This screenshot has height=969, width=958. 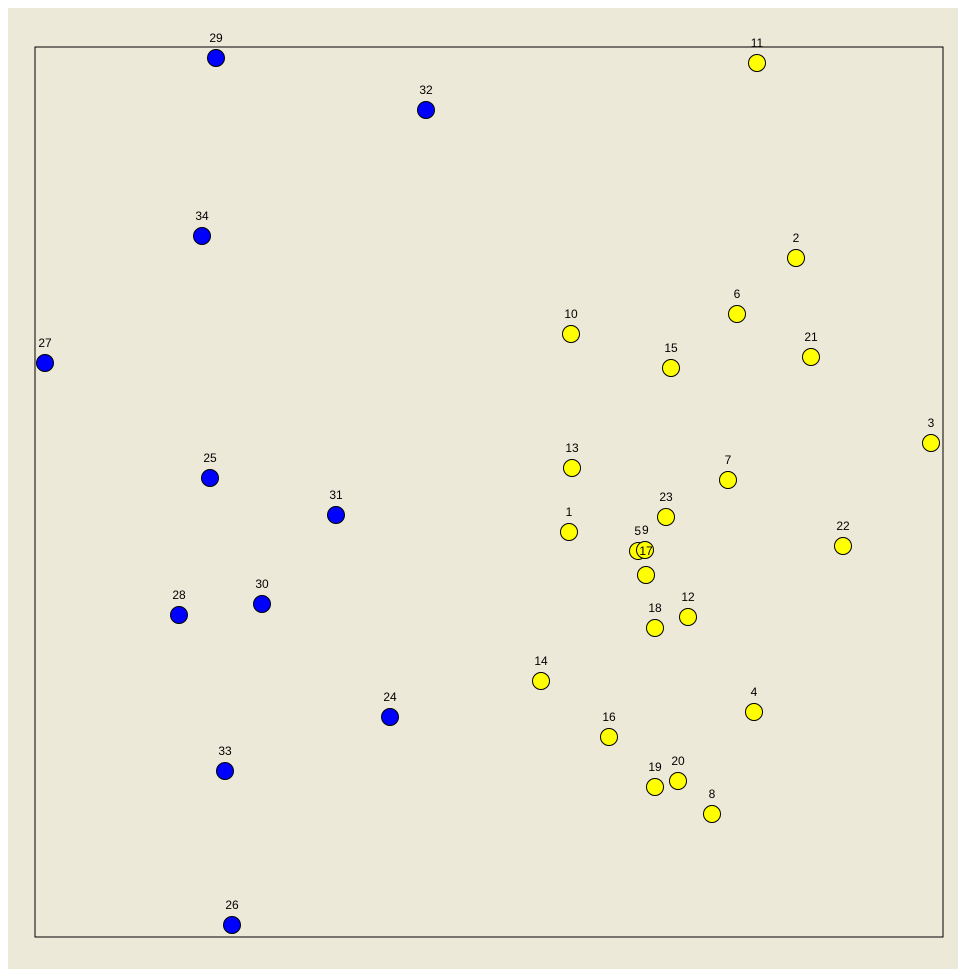 I want to click on point-label: 24, so click(x=390, y=697).